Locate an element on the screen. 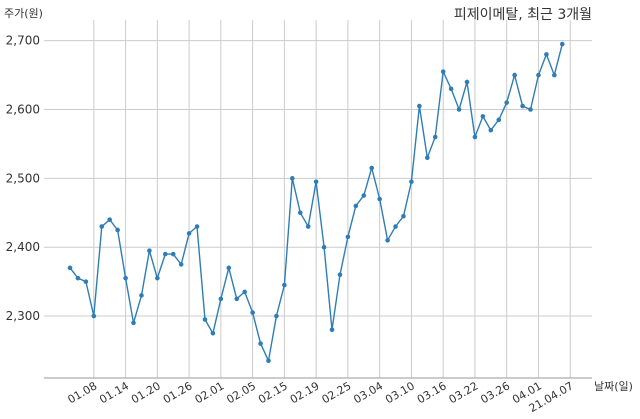 This screenshot has width=640, height=419. x-axis-label: 날짜(일) is located at coordinates (613, 386).